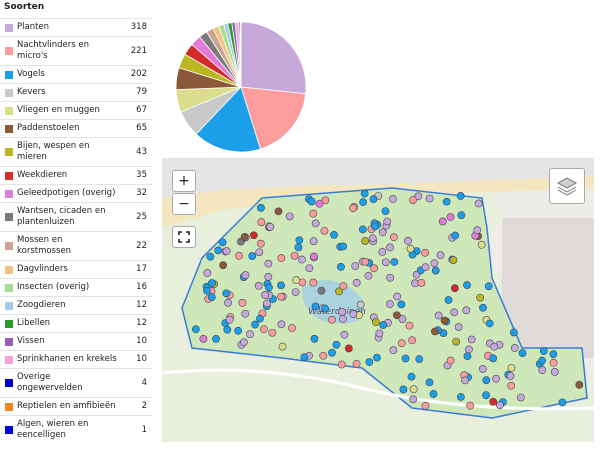 The height and width of the screenshot is (454, 600). I want to click on layers-button, so click(567, 186).